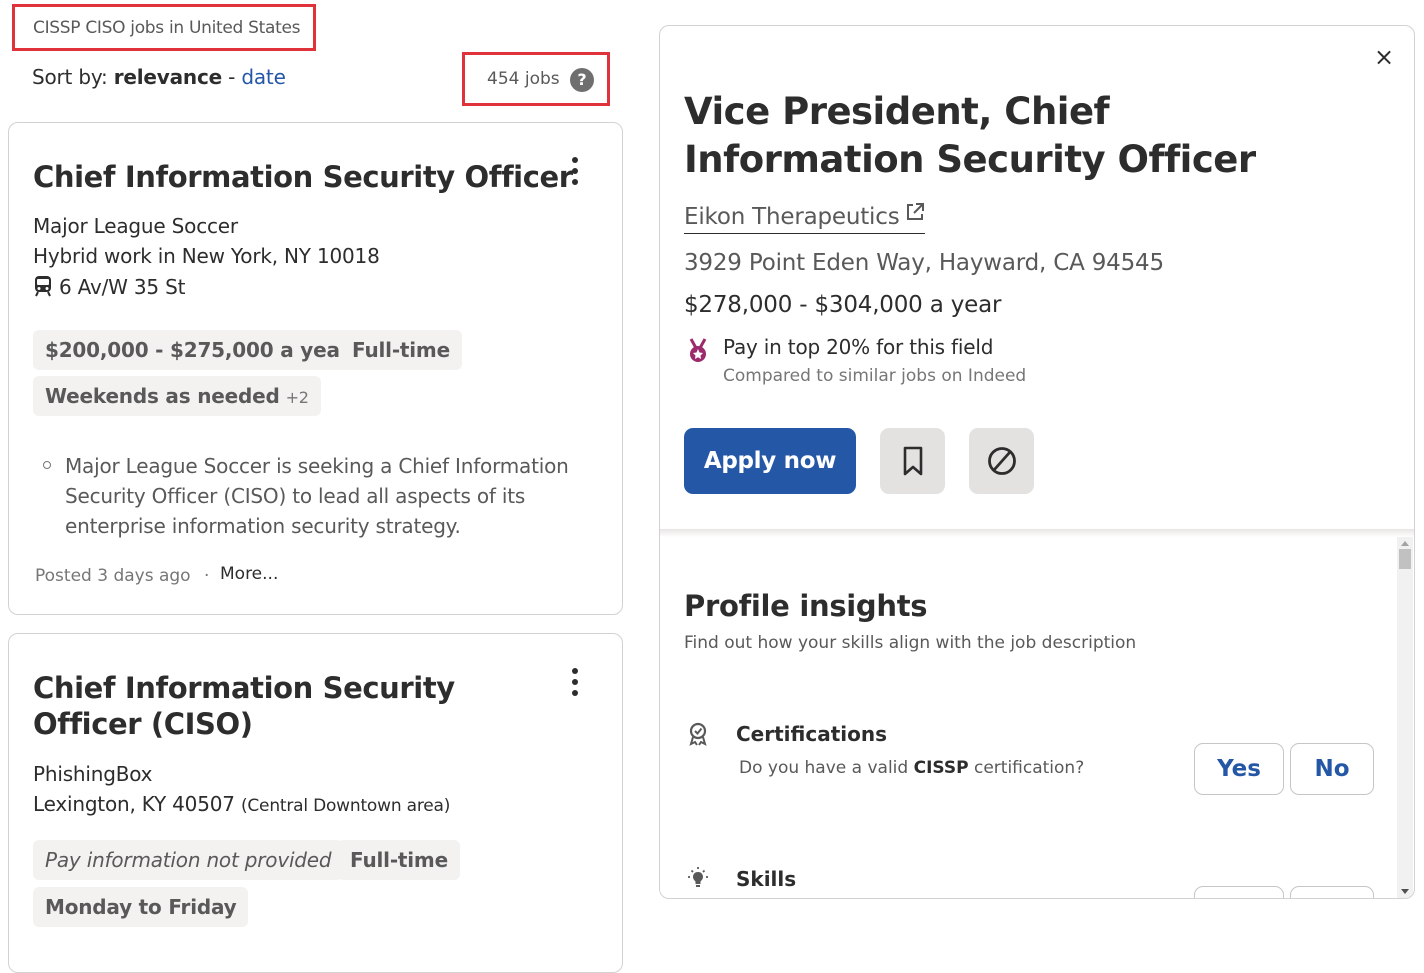 This screenshot has height=973, width=1424. Describe the element at coordinates (858, 347) in the screenshot. I see `pay-insight: Pay in top 20% for this field` at that location.